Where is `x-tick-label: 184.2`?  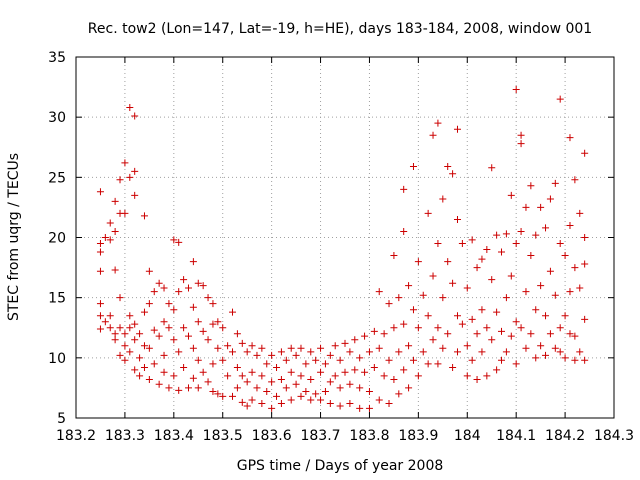
x-tick-label: 184.2 is located at coordinates (565, 436).